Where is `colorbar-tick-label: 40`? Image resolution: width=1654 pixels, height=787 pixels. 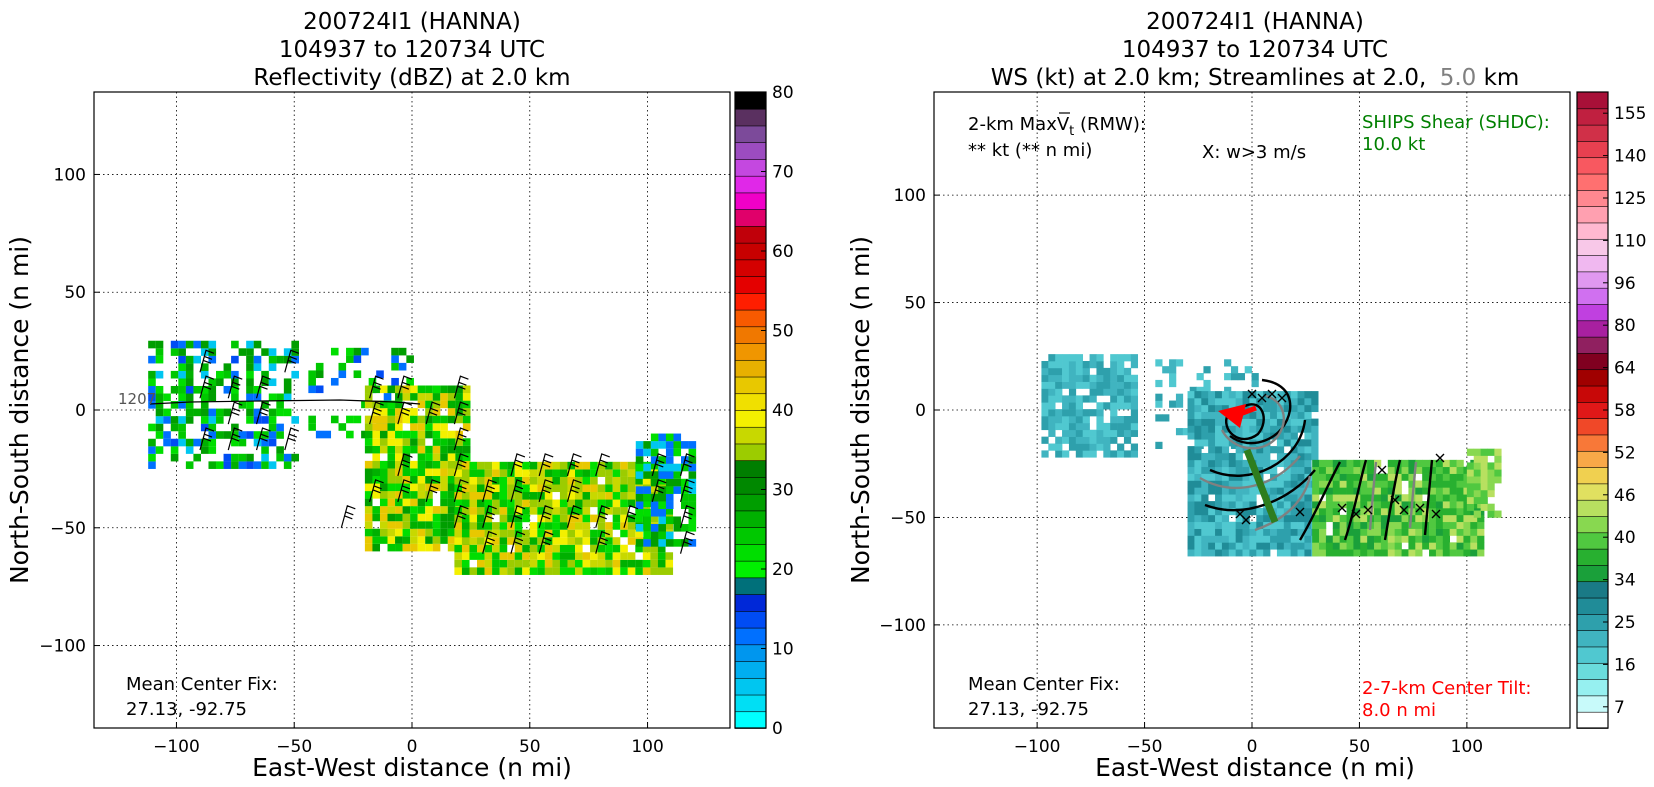 colorbar-tick-label: 40 is located at coordinates (783, 411).